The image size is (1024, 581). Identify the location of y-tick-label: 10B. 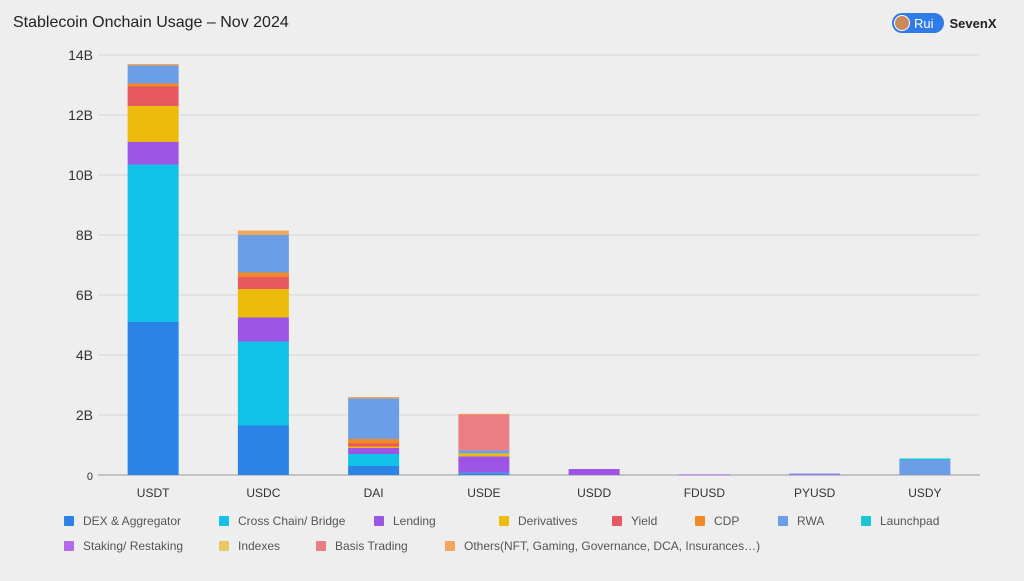
(80, 175).